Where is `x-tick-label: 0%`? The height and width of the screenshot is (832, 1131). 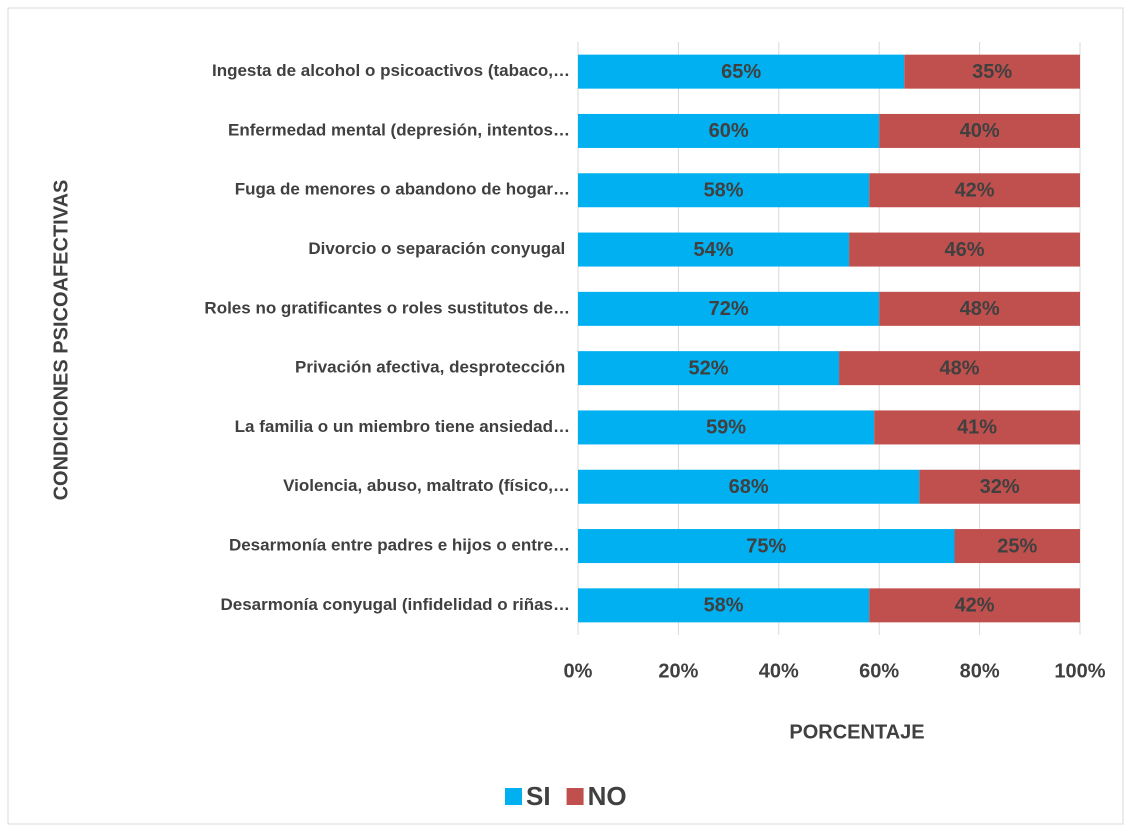
x-tick-label: 0% is located at coordinates (578, 671).